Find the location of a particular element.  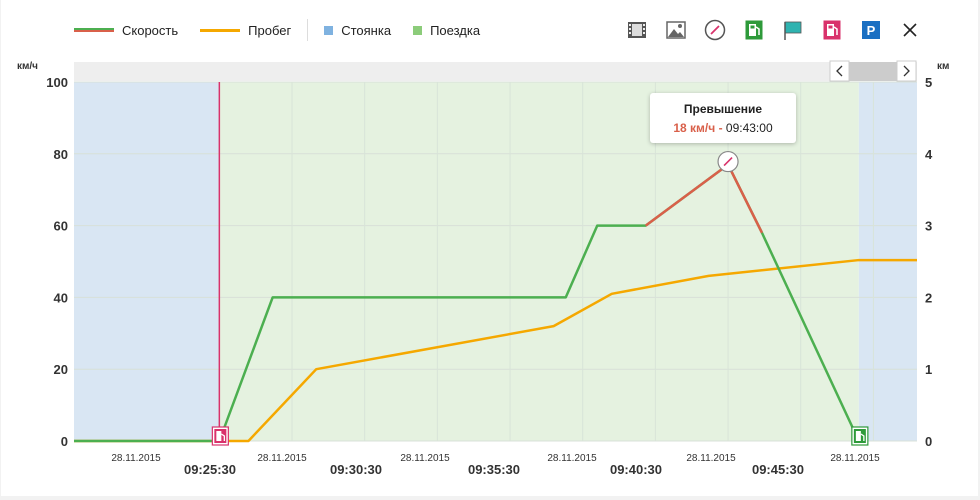

speeding-tooltip: Превышение 18 км/ч - 09:43:00 is located at coordinates (723, 118).